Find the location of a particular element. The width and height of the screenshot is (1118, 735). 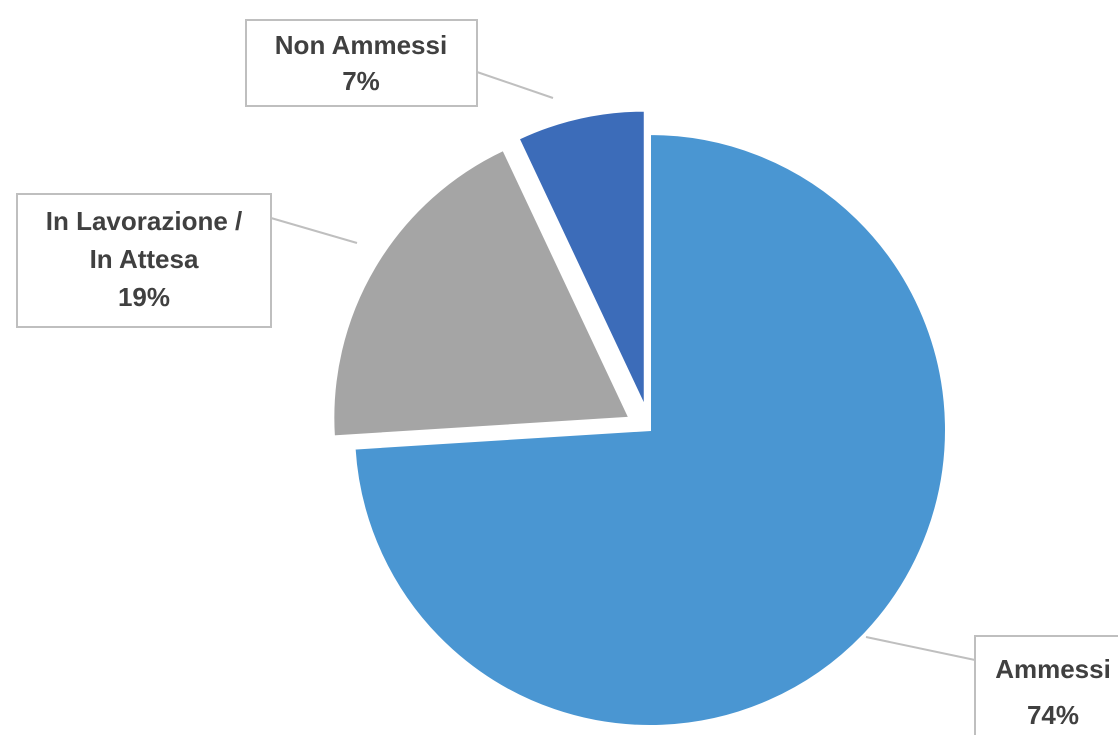

callout-box-ammessi is located at coordinates (1046, 685).